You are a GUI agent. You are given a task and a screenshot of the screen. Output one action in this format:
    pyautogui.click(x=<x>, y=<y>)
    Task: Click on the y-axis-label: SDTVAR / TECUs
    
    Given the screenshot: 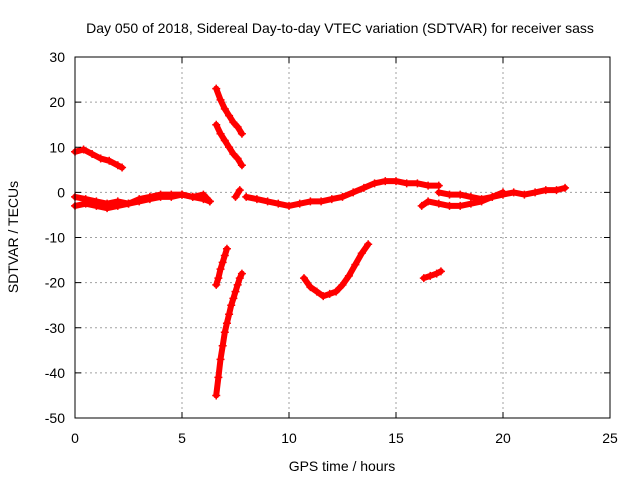 What is the action you would take?
    pyautogui.click(x=13, y=237)
    